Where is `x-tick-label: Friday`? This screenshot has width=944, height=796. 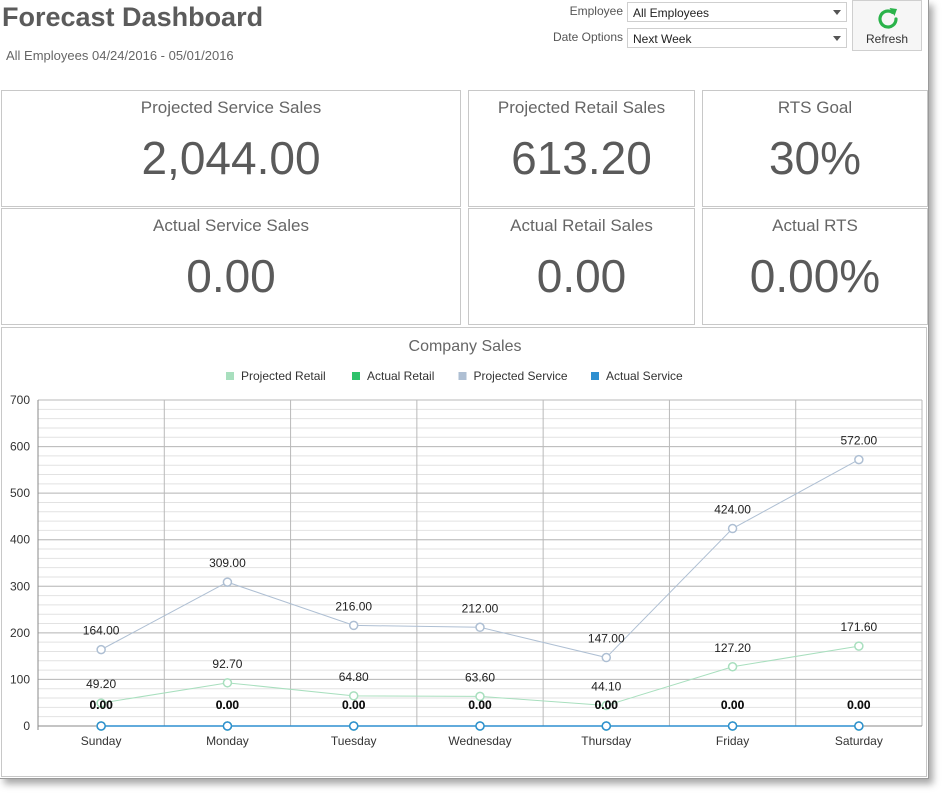 x-tick-label: Friday is located at coordinates (732, 741).